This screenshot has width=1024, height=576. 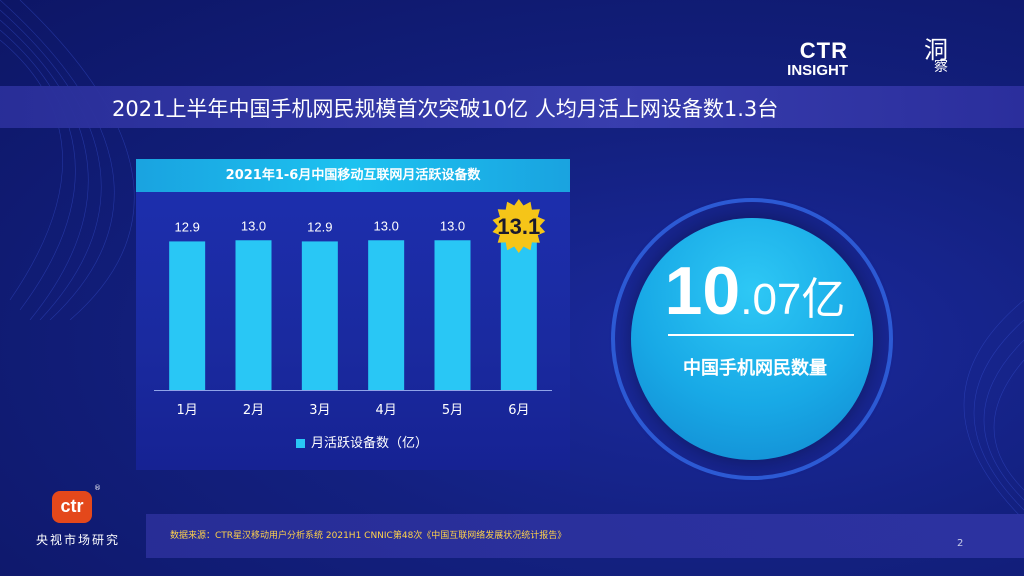 What do you see at coordinates (585, 536) in the screenshot?
I see `footer-band` at bounding box center [585, 536].